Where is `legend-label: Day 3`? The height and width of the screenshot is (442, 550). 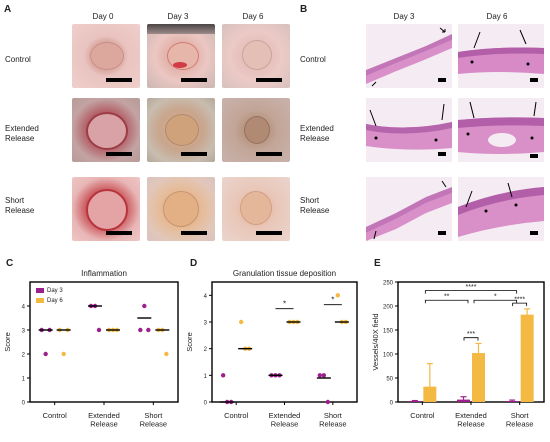 legend-label: Day 3 is located at coordinates (55, 291).